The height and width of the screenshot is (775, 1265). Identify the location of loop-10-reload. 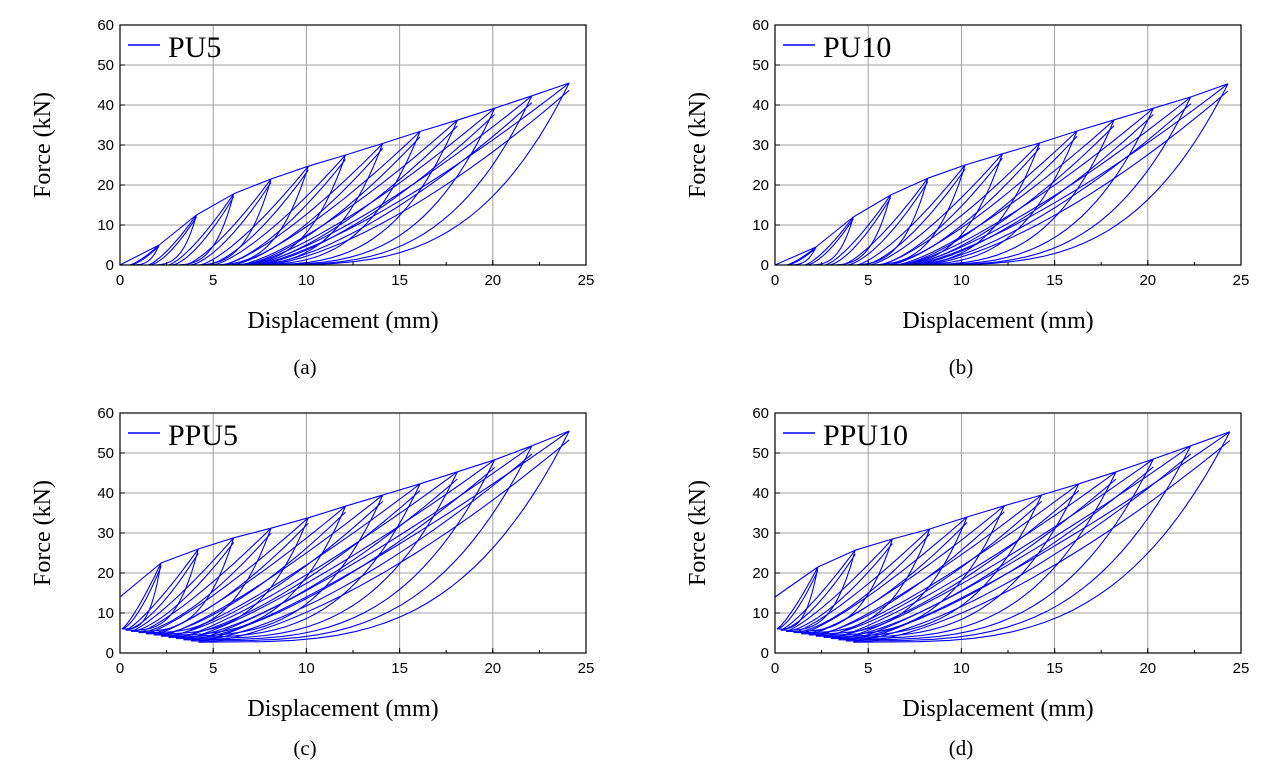
(1032, 190).